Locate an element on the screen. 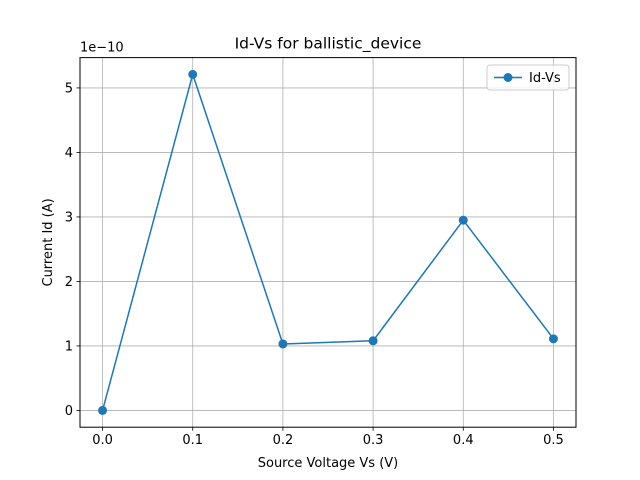 This screenshot has height=480, width=640. x-tick-label: 0.1 is located at coordinates (192, 440).